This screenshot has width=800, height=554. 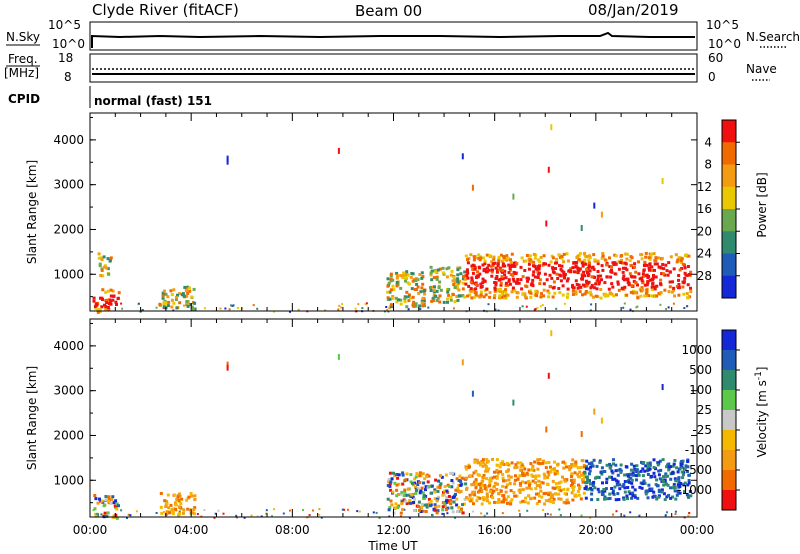 I want to click on colorbar-frame, so click(x=729, y=420).